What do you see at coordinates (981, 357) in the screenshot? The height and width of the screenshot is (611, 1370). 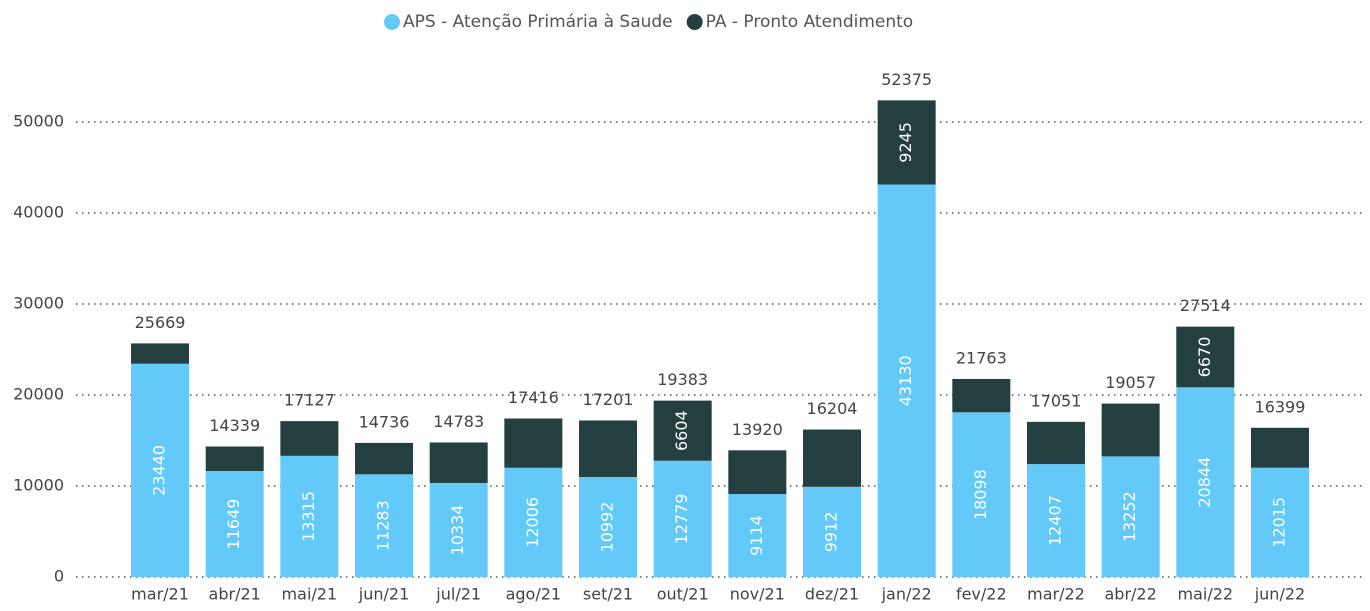 I see `total-label: 21763` at bounding box center [981, 357].